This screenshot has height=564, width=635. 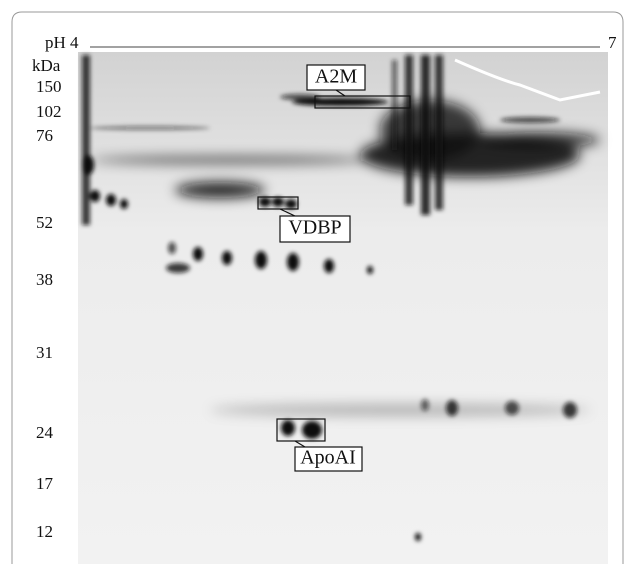 What do you see at coordinates (314, 228) in the screenshot?
I see `annotation-label: VDBP` at bounding box center [314, 228].